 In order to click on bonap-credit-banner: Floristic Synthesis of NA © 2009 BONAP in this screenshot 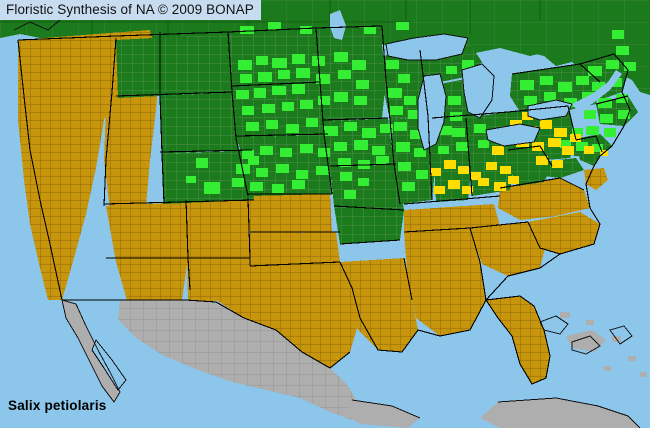, I will do `click(130, 10)`.